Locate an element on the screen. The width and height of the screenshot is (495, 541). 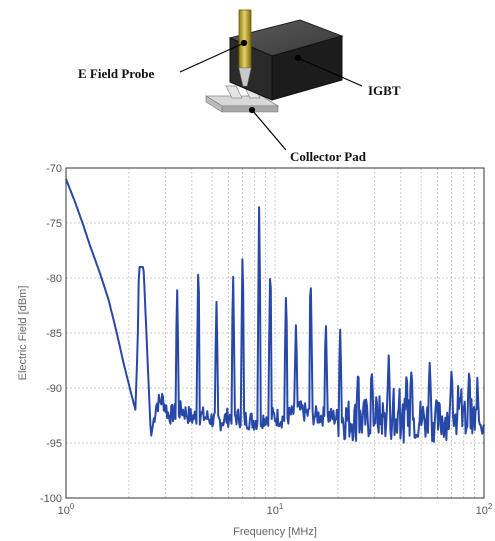
y-tick-labels: -70 -75 -80 -85 -90 -95 -100 is located at coordinates (51, 334).